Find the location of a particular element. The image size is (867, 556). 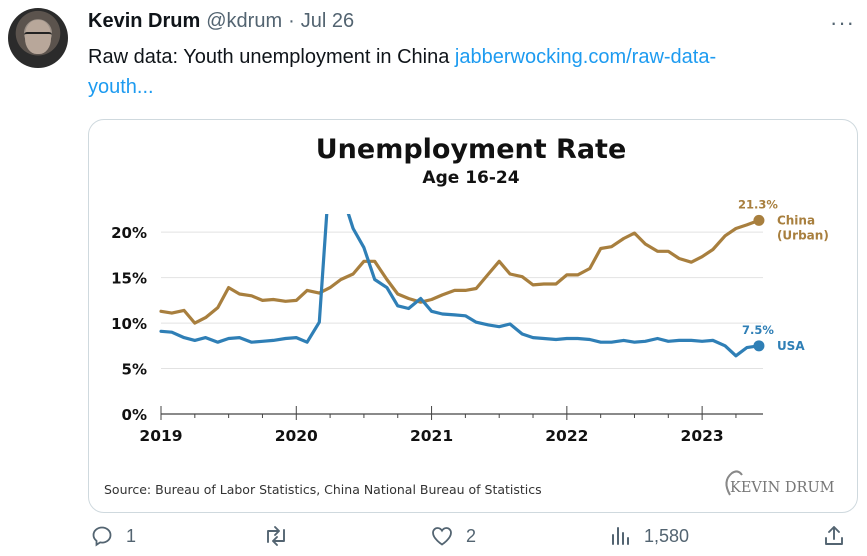

retweet-button is located at coordinates (282, 536).